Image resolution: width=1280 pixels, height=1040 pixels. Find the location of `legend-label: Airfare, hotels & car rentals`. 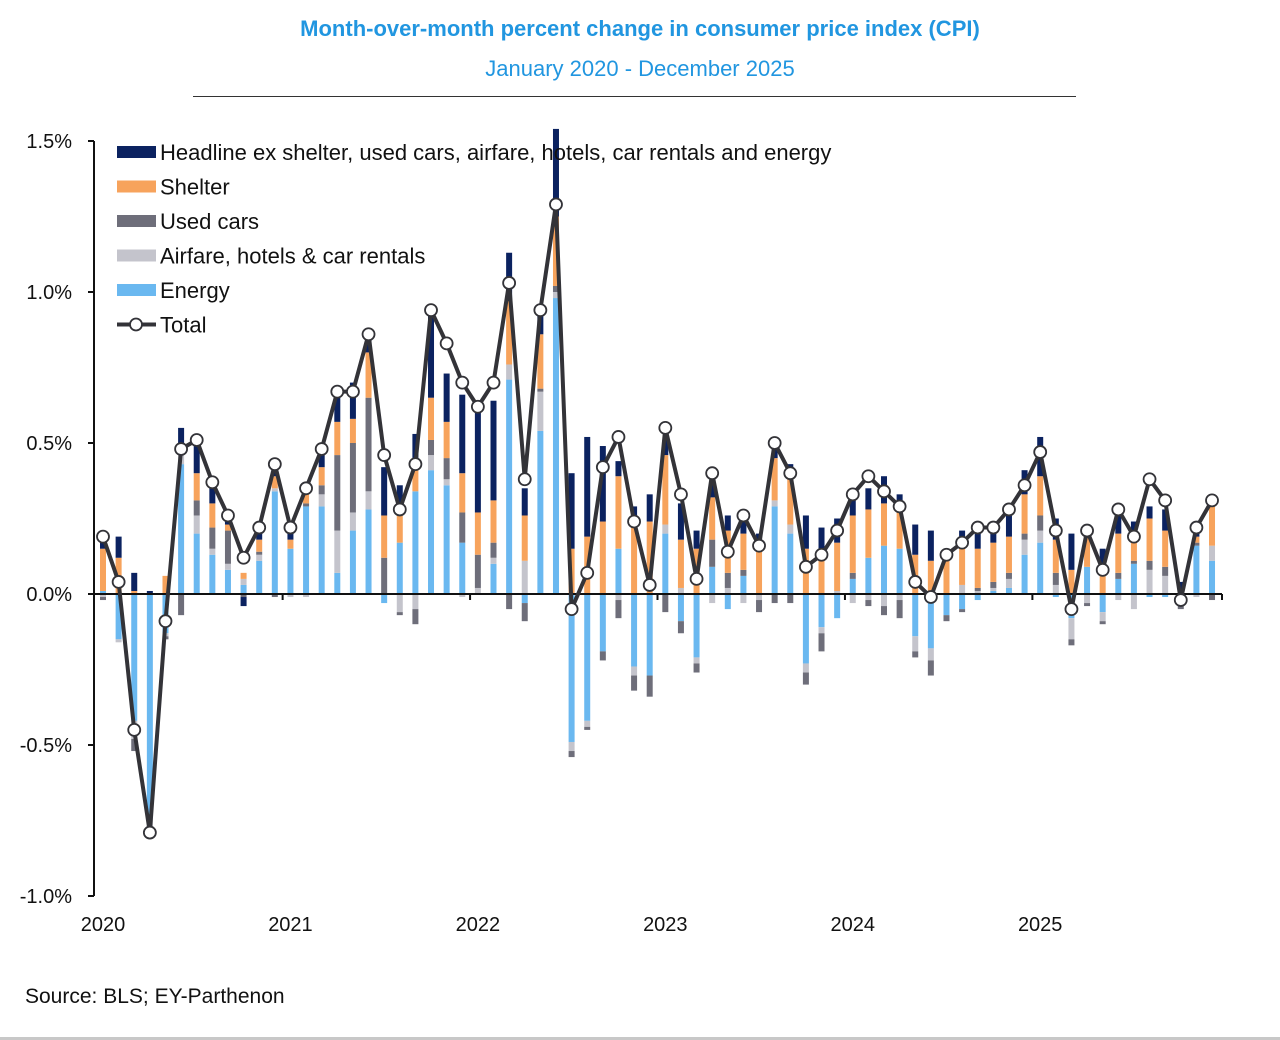

legend-label: Airfare, hotels & car rentals is located at coordinates (292, 256).